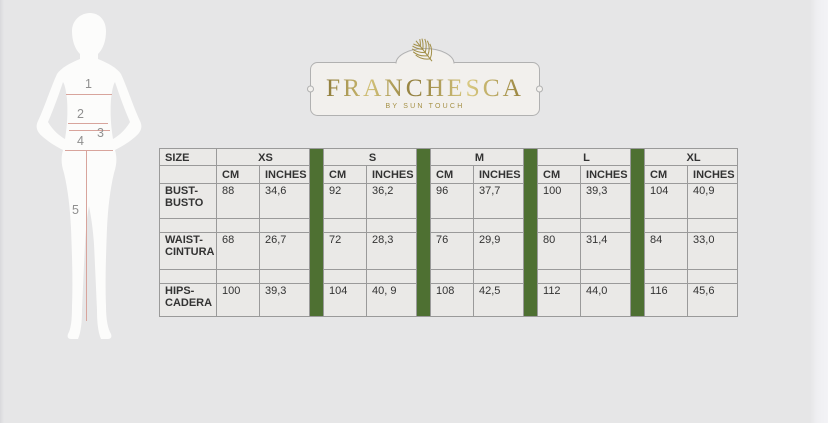 This screenshot has width=828, height=423. I want to click on frame-left-ornament, so click(310, 89).